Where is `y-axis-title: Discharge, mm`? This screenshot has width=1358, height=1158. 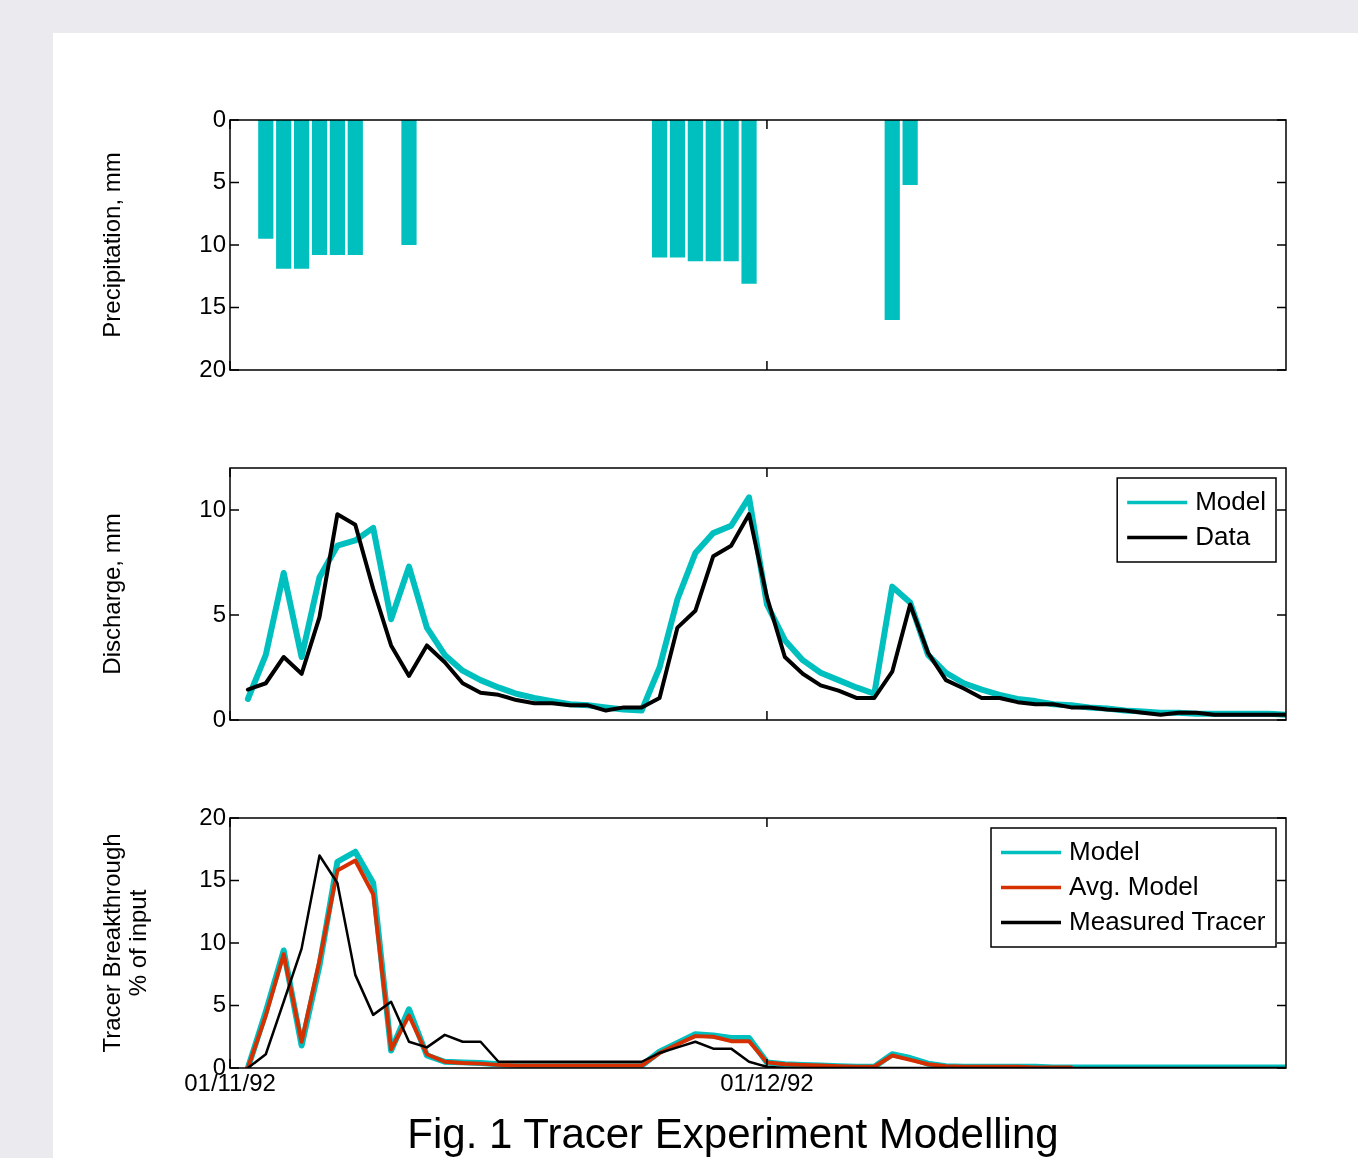
y-axis-title: Discharge, mm is located at coordinates (111, 594).